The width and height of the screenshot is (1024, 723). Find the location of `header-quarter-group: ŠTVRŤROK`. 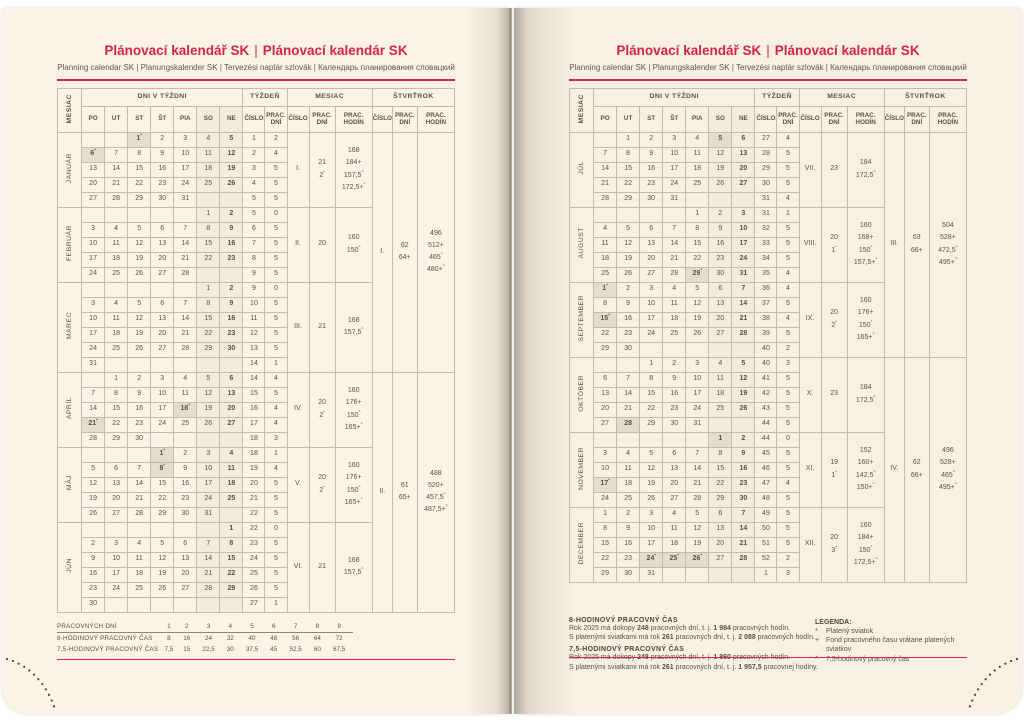

header-quarter-group: ŠTVRŤROK is located at coordinates (413, 97).